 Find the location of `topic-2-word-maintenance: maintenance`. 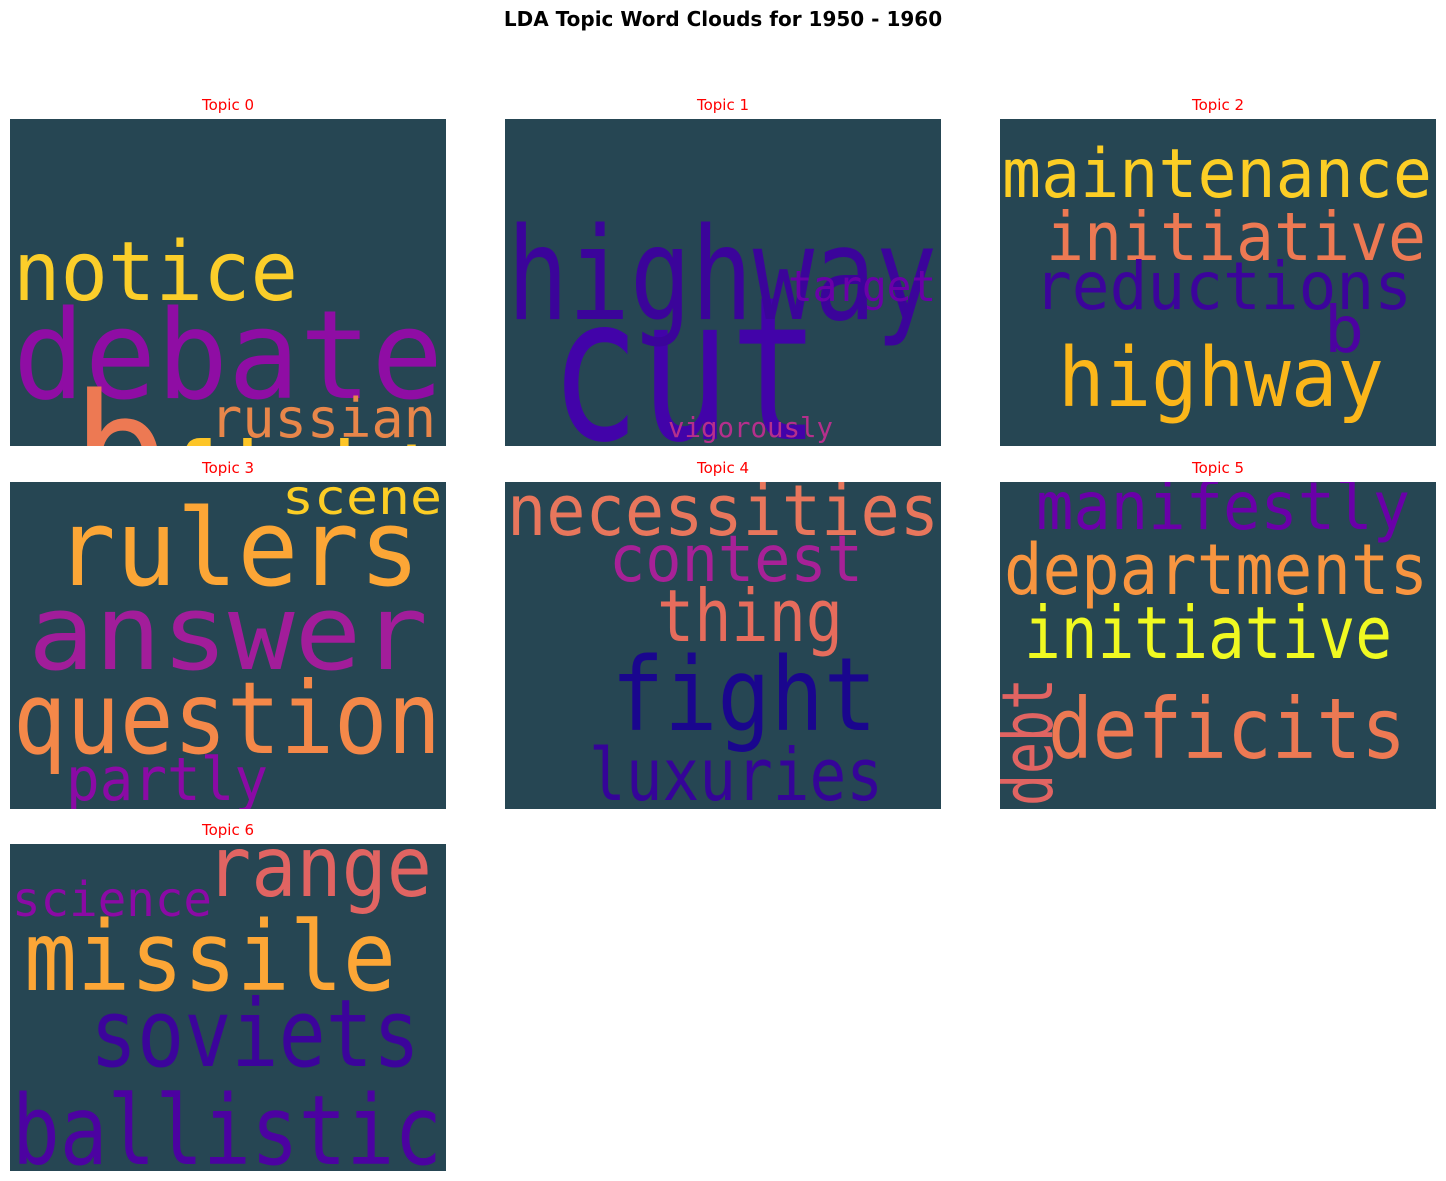

topic-2-word-maintenance: maintenance is located at coordinates (1217, 174).